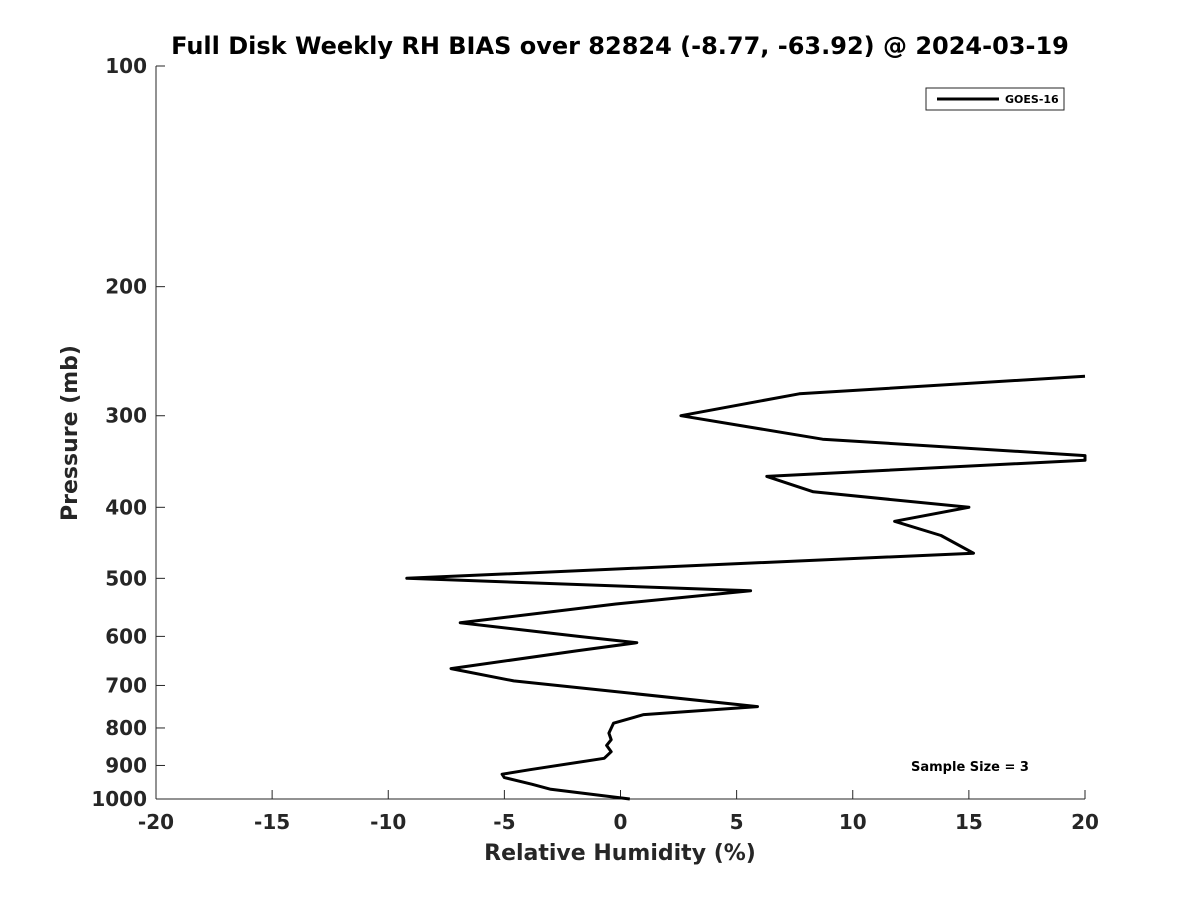  What do you see at coordinates (1085, 822) in the screenshot?
I see `x-tick-label: 20` at bounding box center [1085, 822].